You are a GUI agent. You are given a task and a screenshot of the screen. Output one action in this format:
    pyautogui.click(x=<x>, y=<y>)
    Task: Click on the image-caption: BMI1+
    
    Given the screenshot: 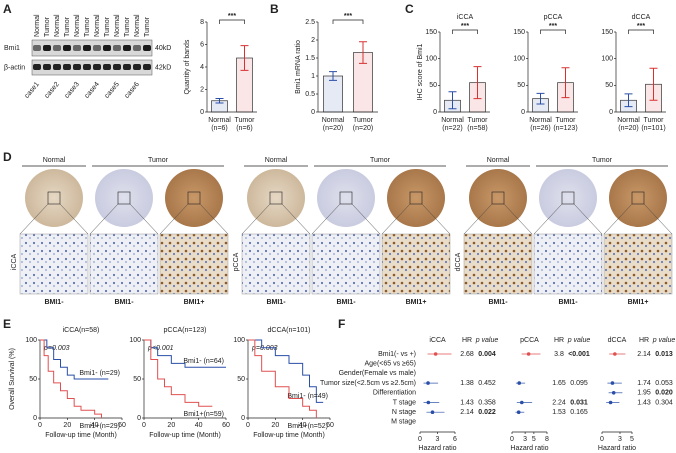 What is the action you would take?
    pyautogui.click(x=416, y=302)
    